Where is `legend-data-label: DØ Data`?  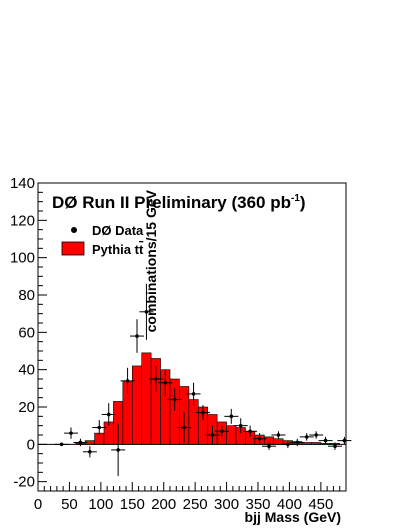 legend-data-label: DØ Data is located at coordinates (118, 230).